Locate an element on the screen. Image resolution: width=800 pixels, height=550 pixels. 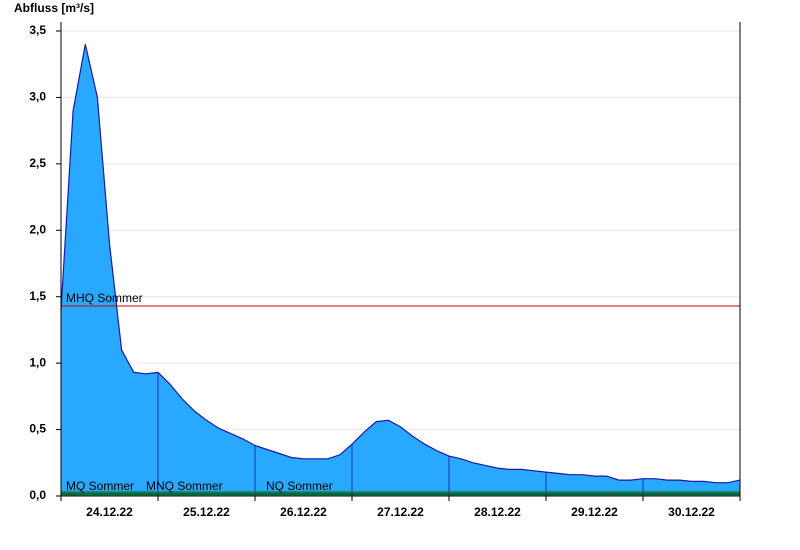
x-tick-label: 25.12.22 is located at coordinates (206, 512).